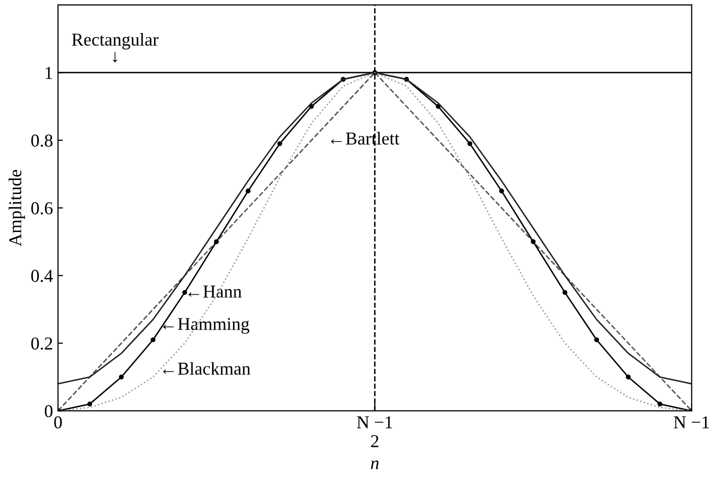  What do you see at coordinates (206, 368) in the screenshot?
I see `annotation: ←Blackman` at bounding box center [206, 368].